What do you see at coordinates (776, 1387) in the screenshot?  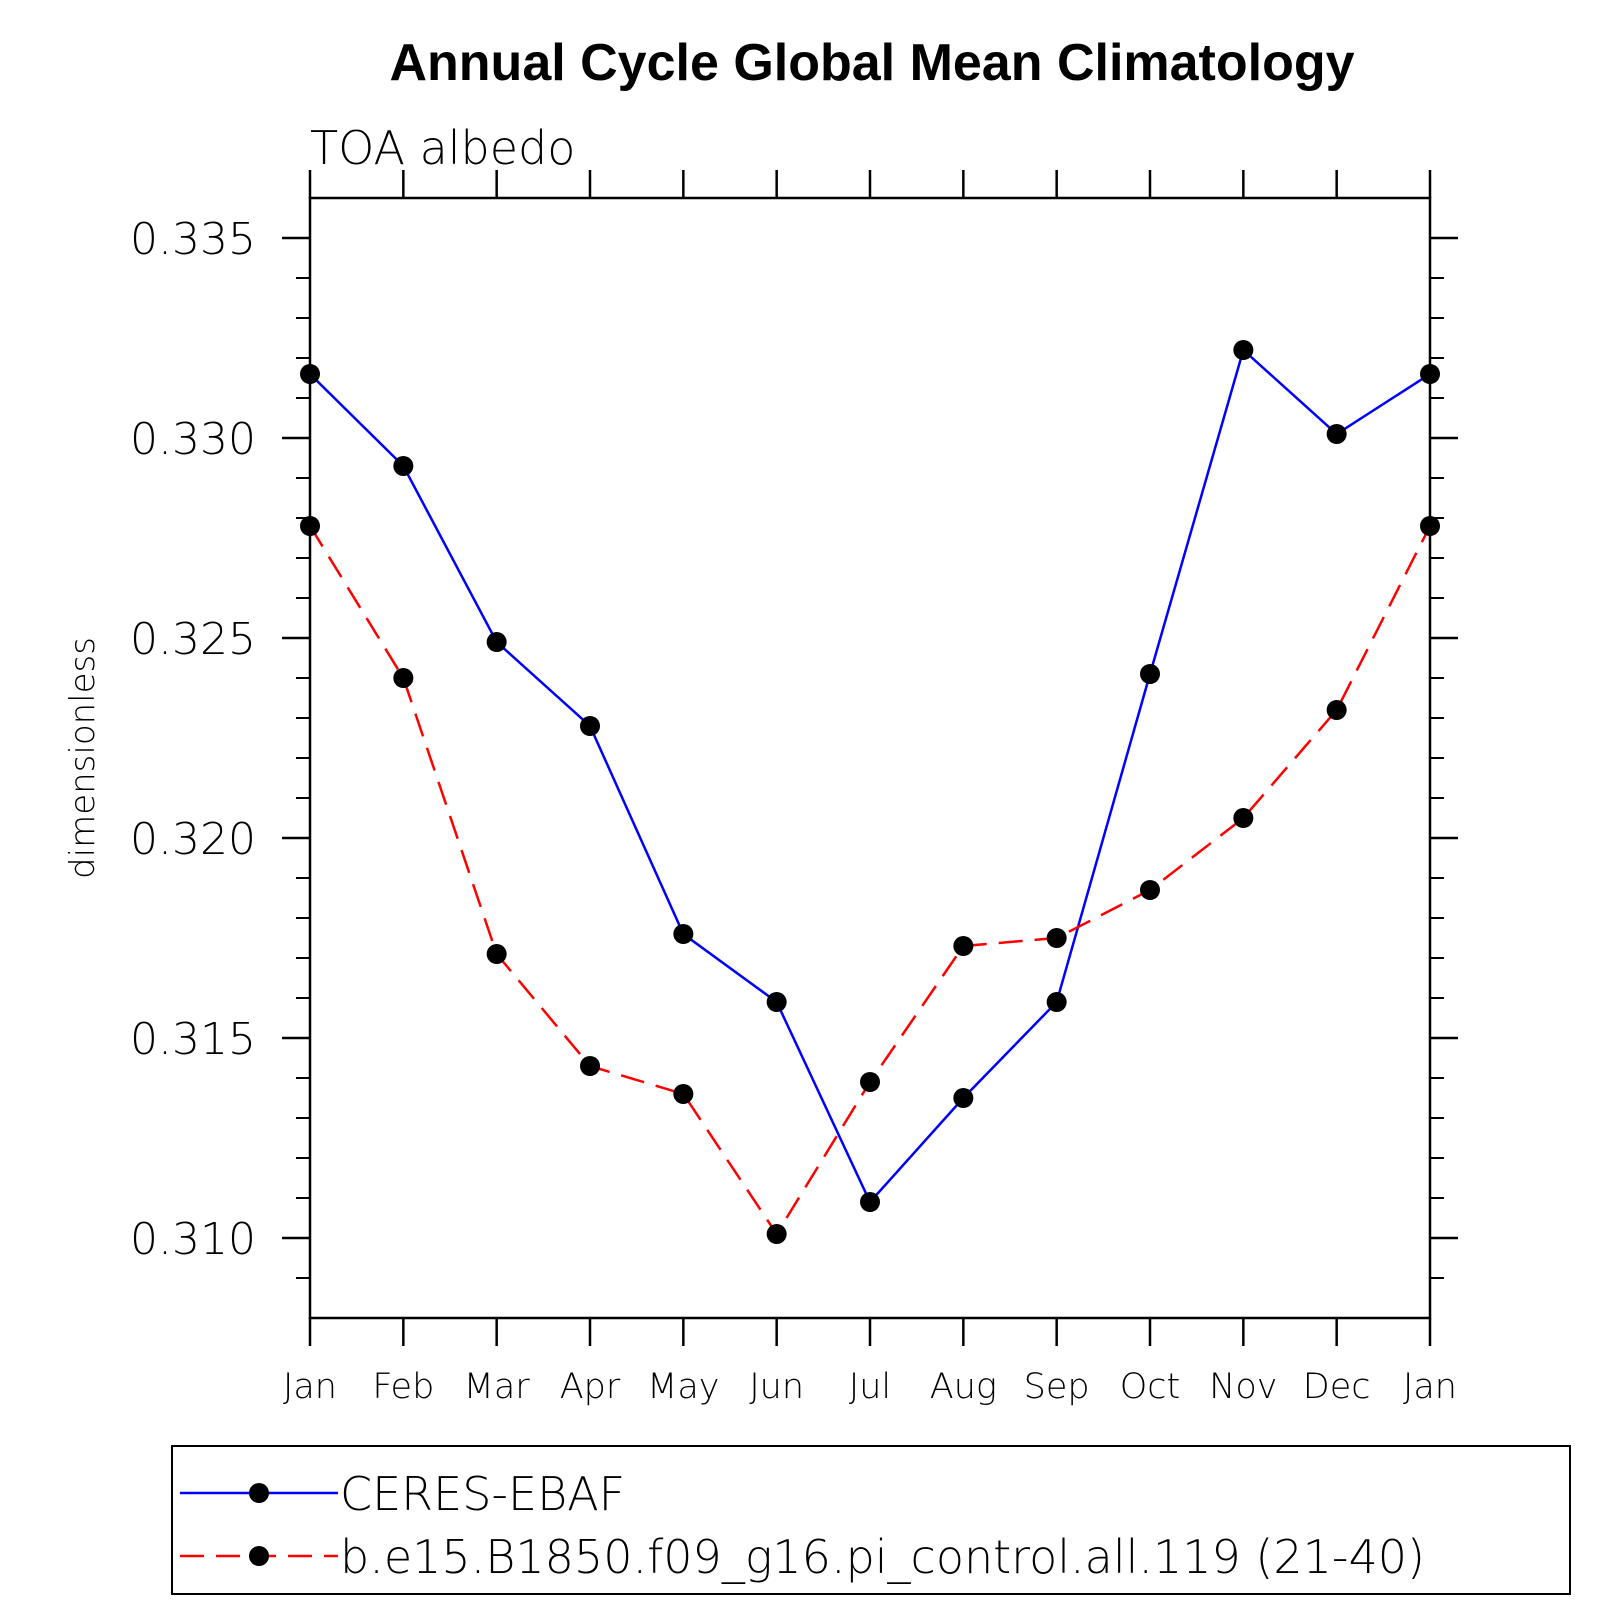 I see `x-tick-label: Jun` at bounding box center [776, 1387].